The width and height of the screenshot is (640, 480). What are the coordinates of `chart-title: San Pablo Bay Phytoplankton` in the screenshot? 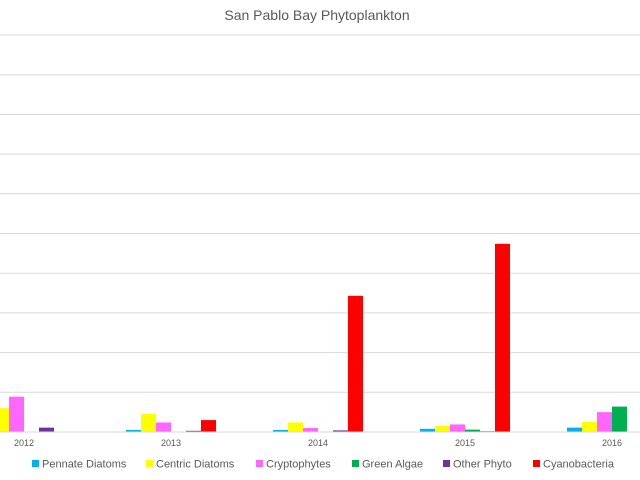 It's located at (316, 15).